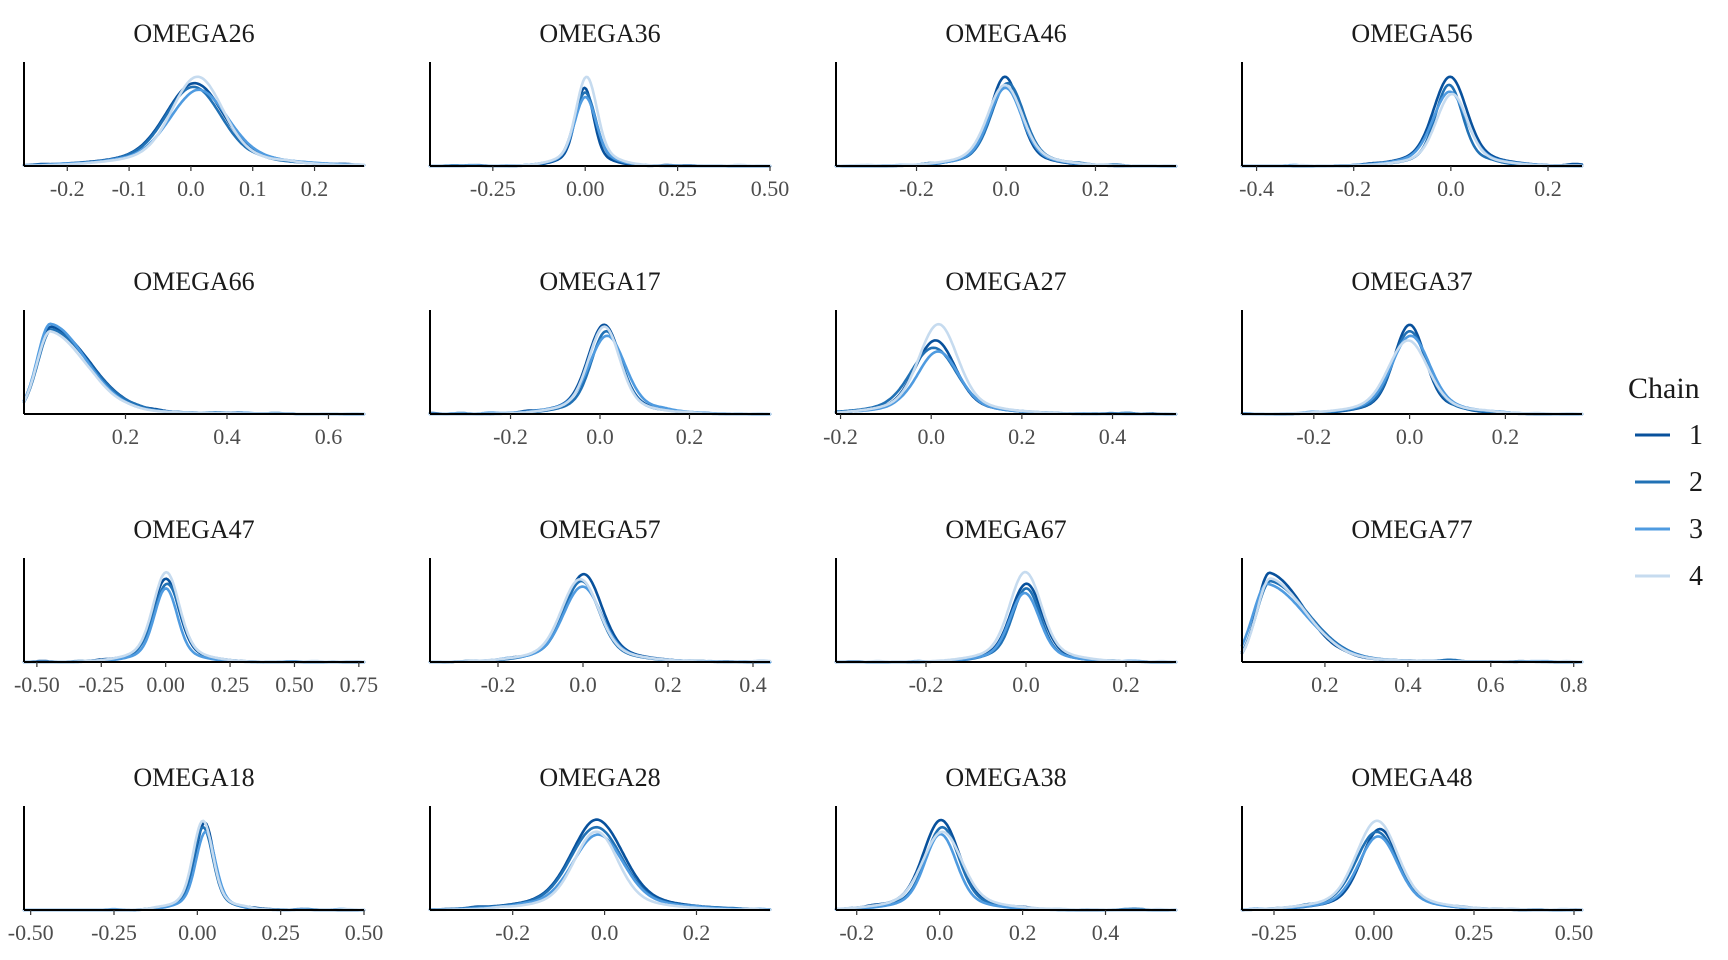 The image size is (1728, 960). Describe the element at coordinates (585, 188) in the screenshot. I see `x-tick-label-omega36: 0.00` at that location.